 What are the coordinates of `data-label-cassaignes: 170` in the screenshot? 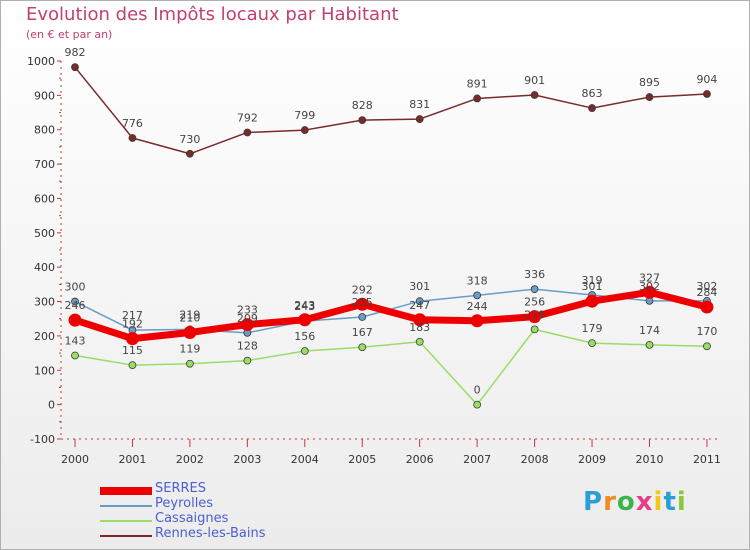 It's located at (706, 331).